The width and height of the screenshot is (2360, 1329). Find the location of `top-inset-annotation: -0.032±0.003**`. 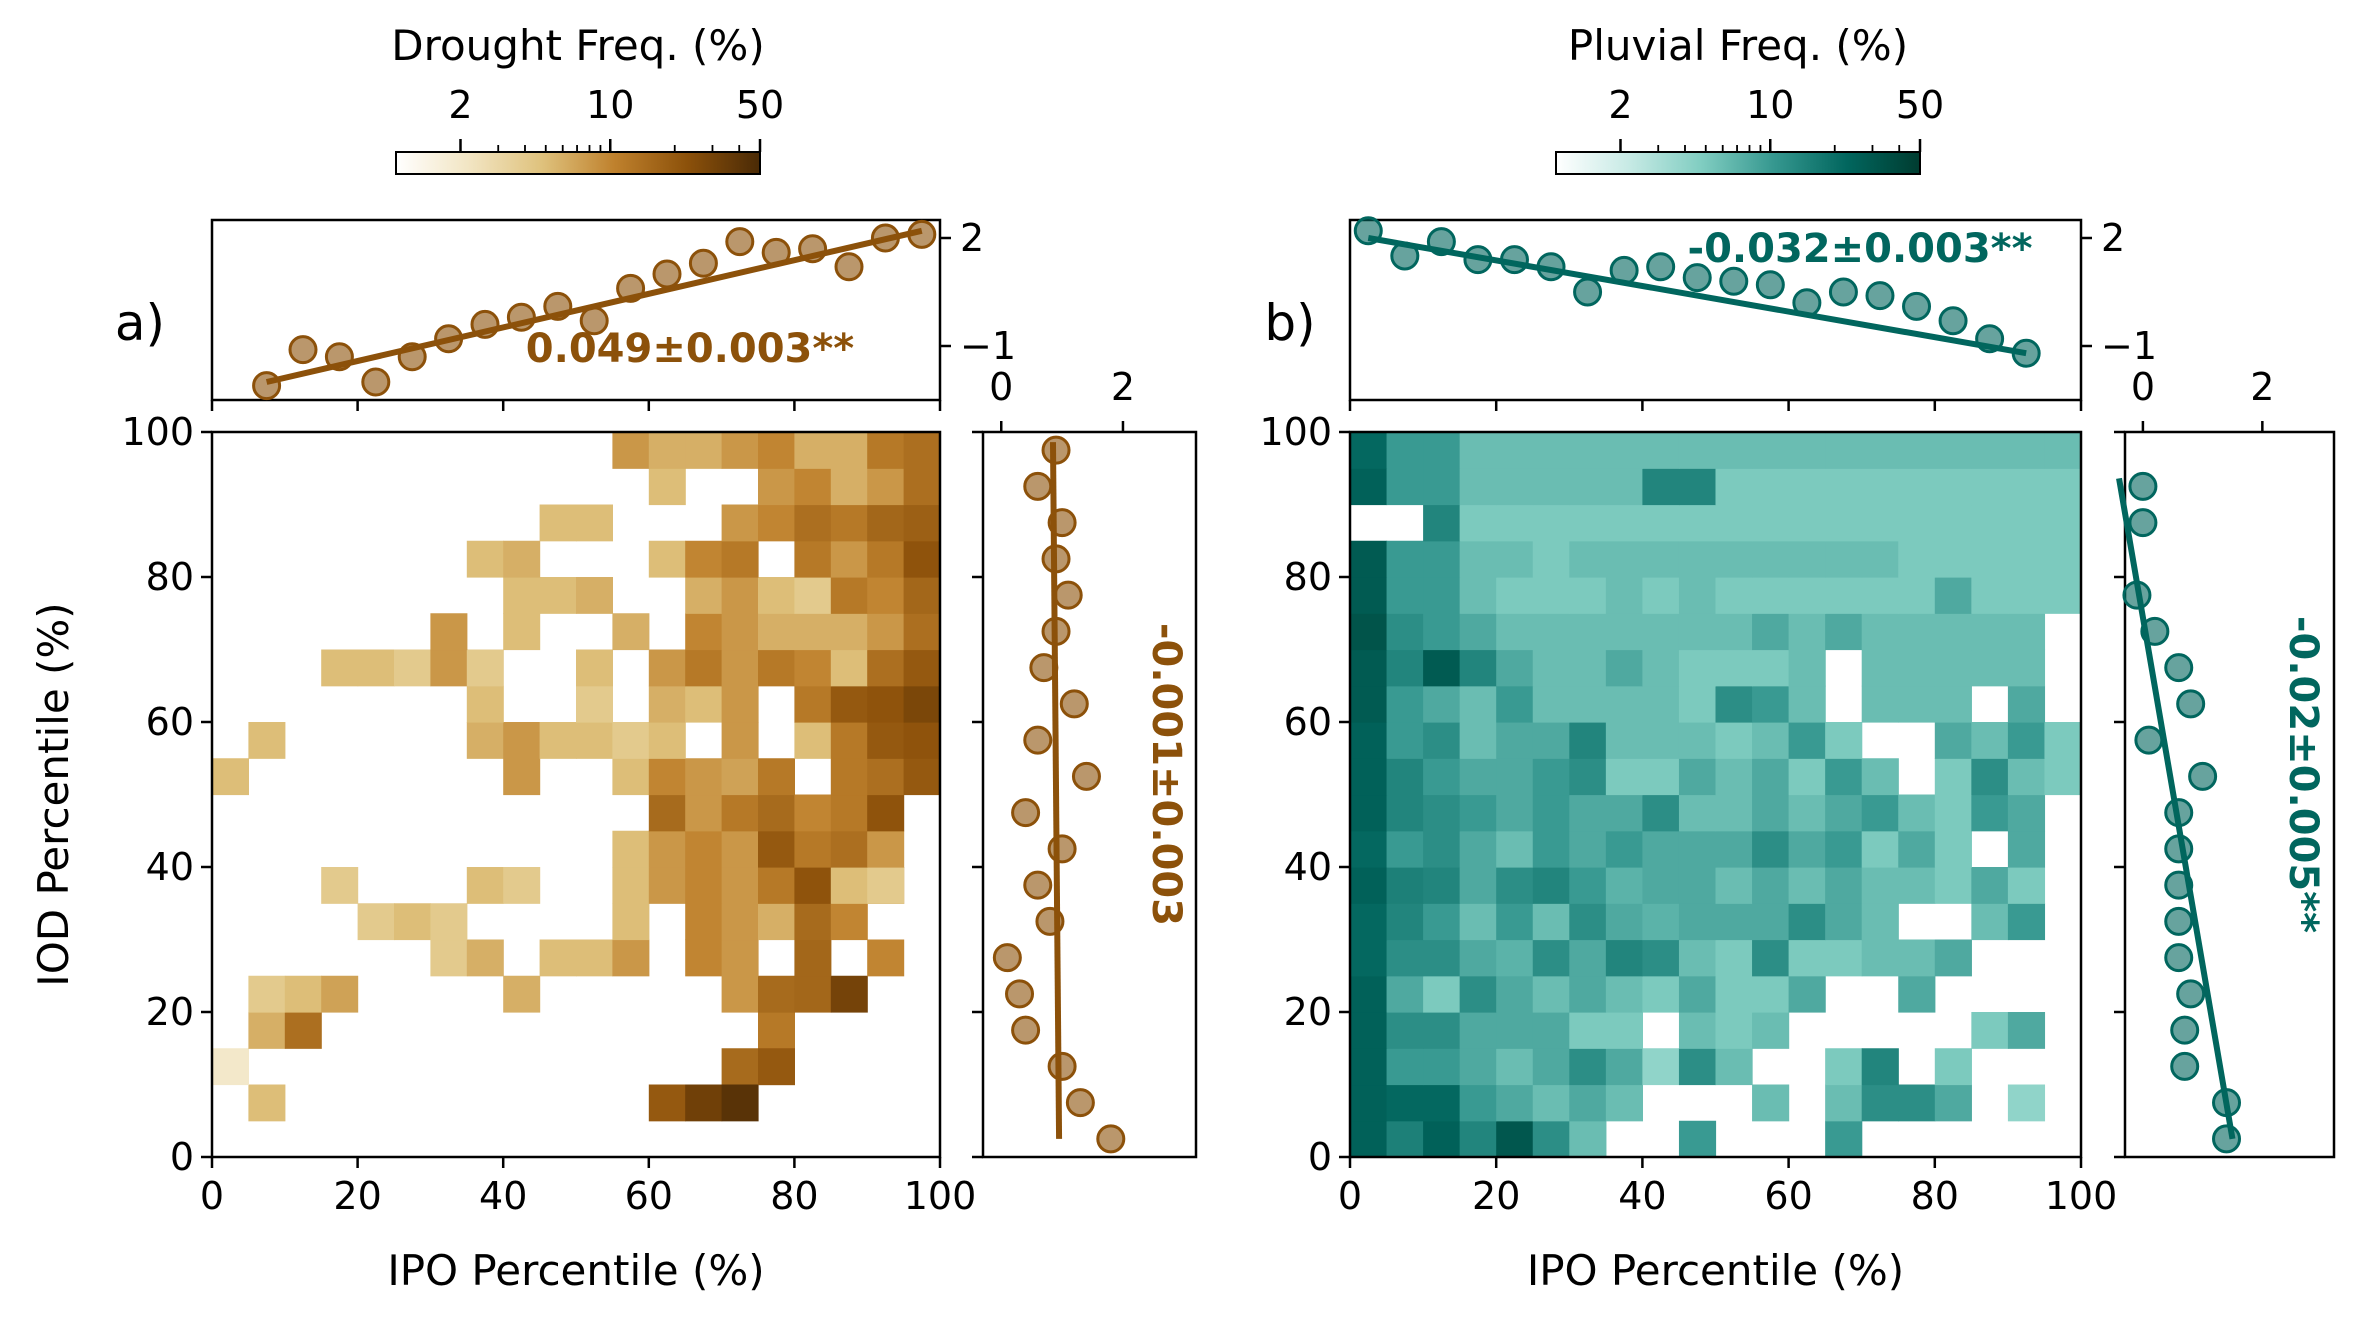

top-inset-annotation: -0.032±0.003** is located at coordinates (1860, 249).